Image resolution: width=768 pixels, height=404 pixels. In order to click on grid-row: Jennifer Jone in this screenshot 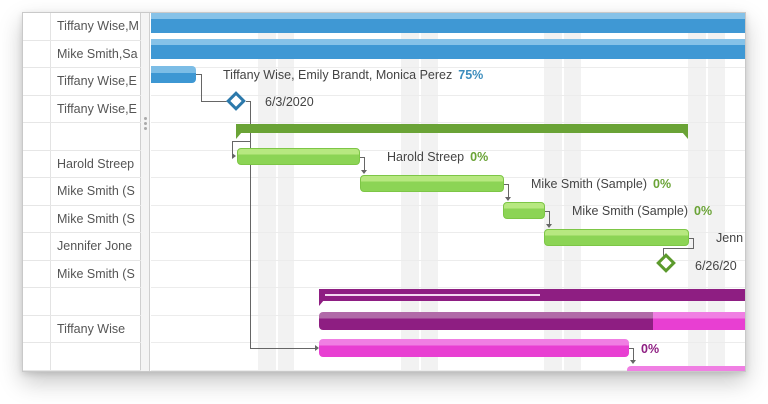, I will do `click(82, 247)`.